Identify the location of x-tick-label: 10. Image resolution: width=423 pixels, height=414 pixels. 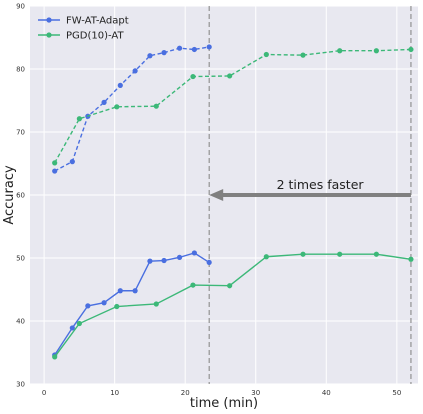
(114, 393).